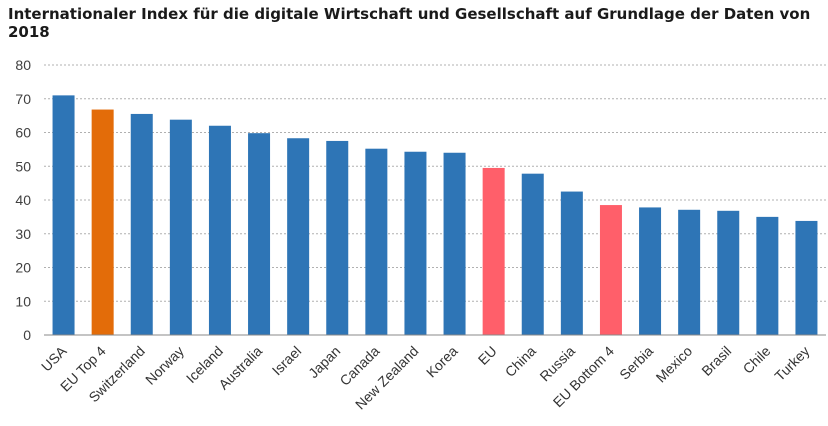  I want to click on x-category-label: EU, so click(487, 355).